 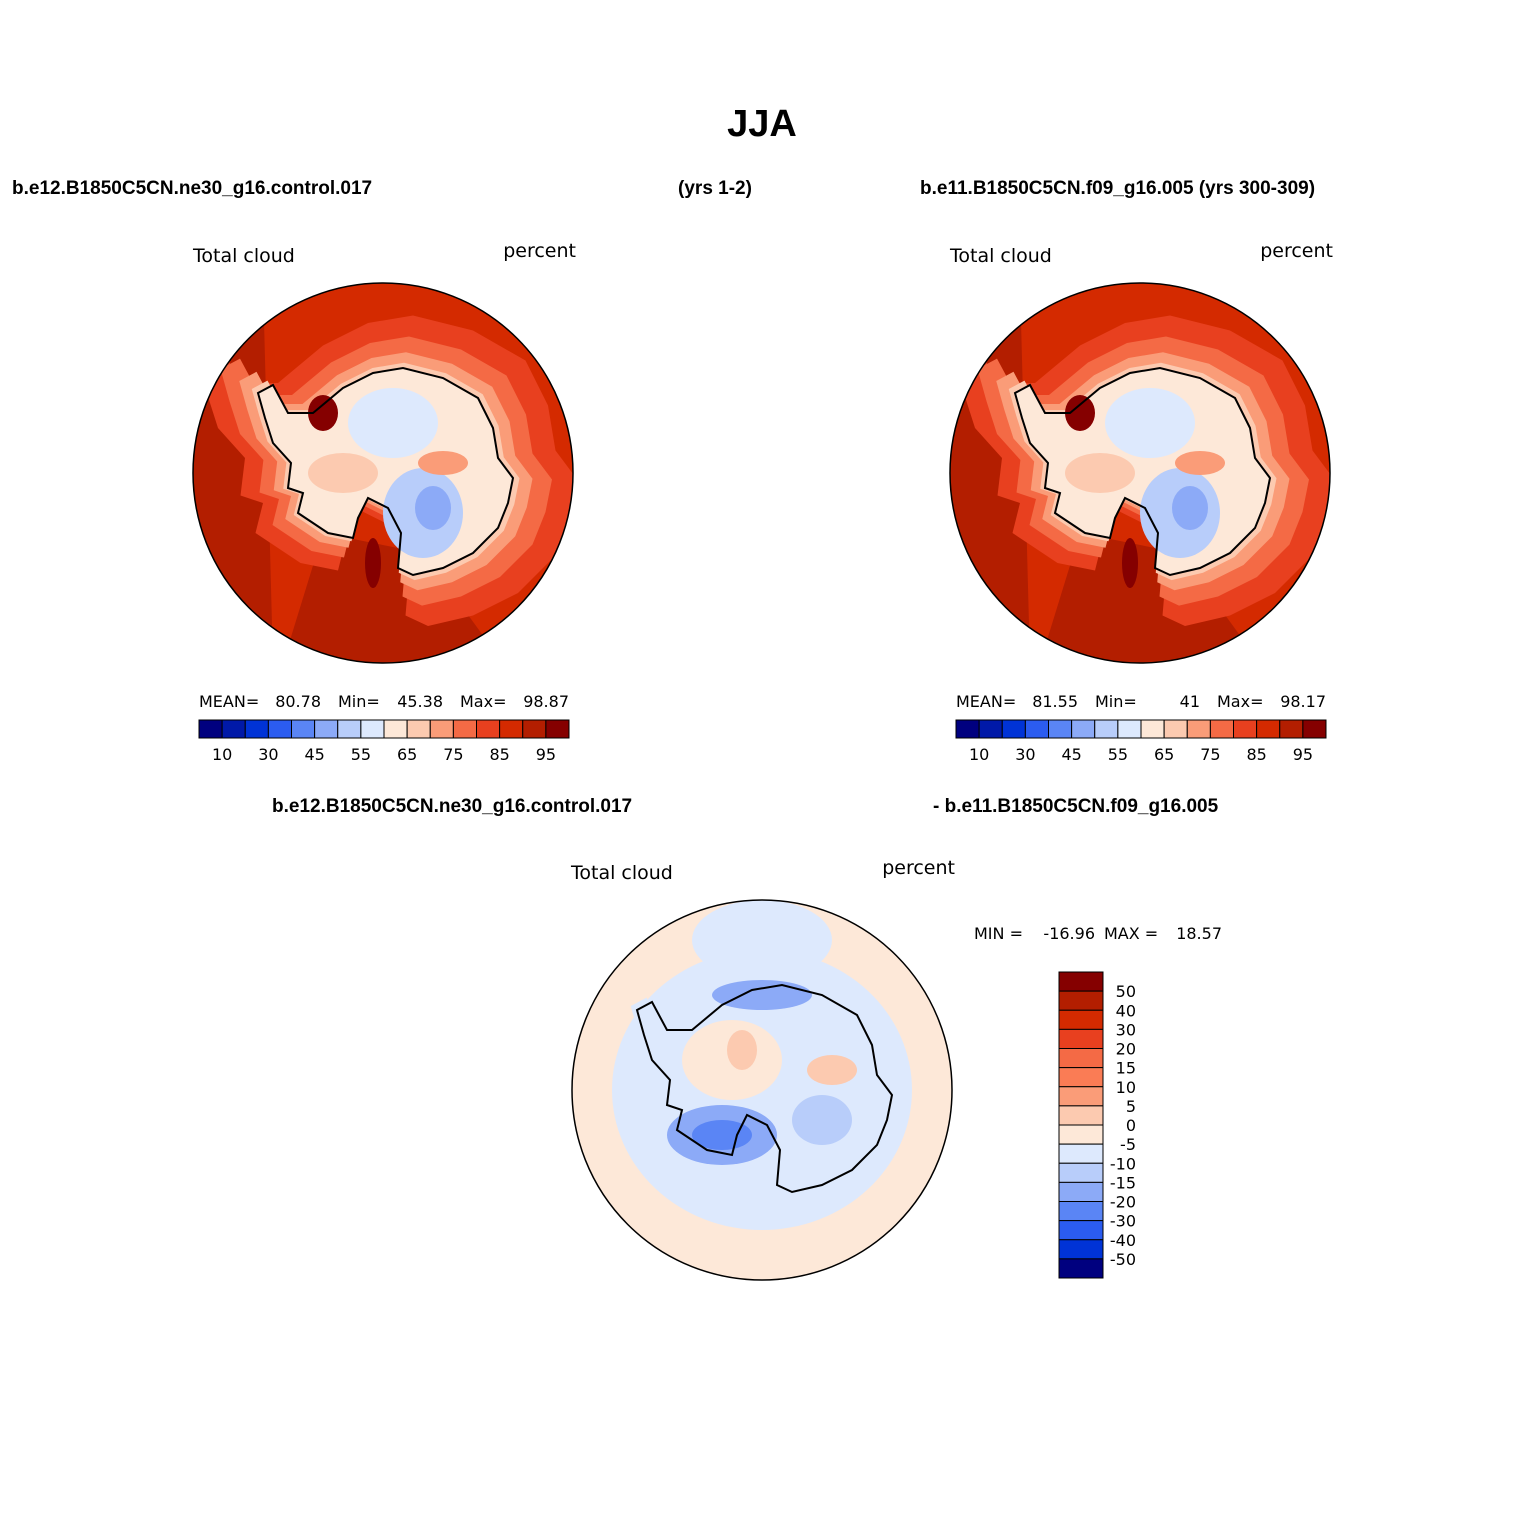 I want to click on stat-value: 80.78, so click(x=298, y=701).